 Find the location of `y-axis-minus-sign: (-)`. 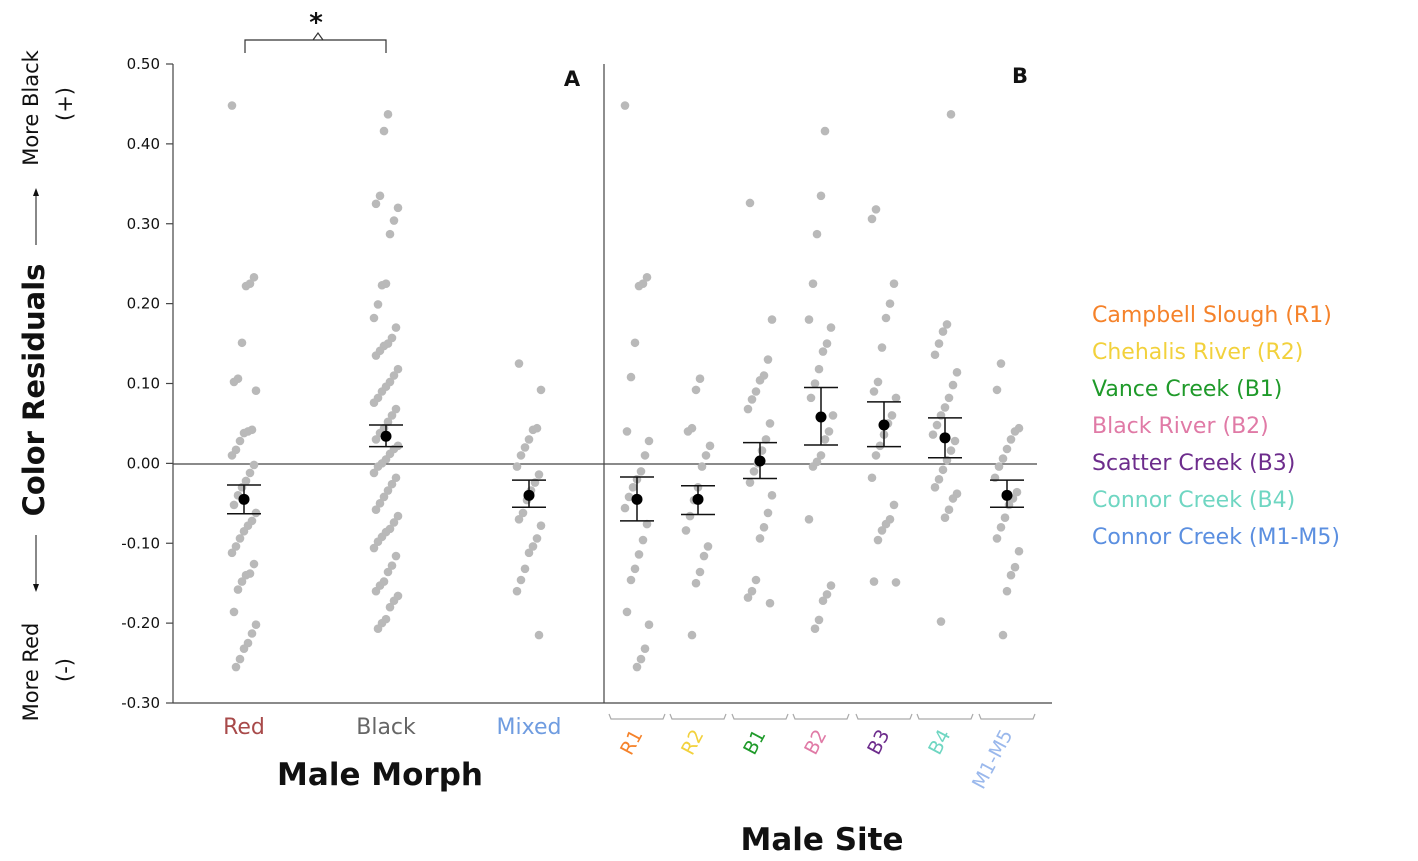

y-axis-minus-sign: (-) is located at coordinates (65, 670).